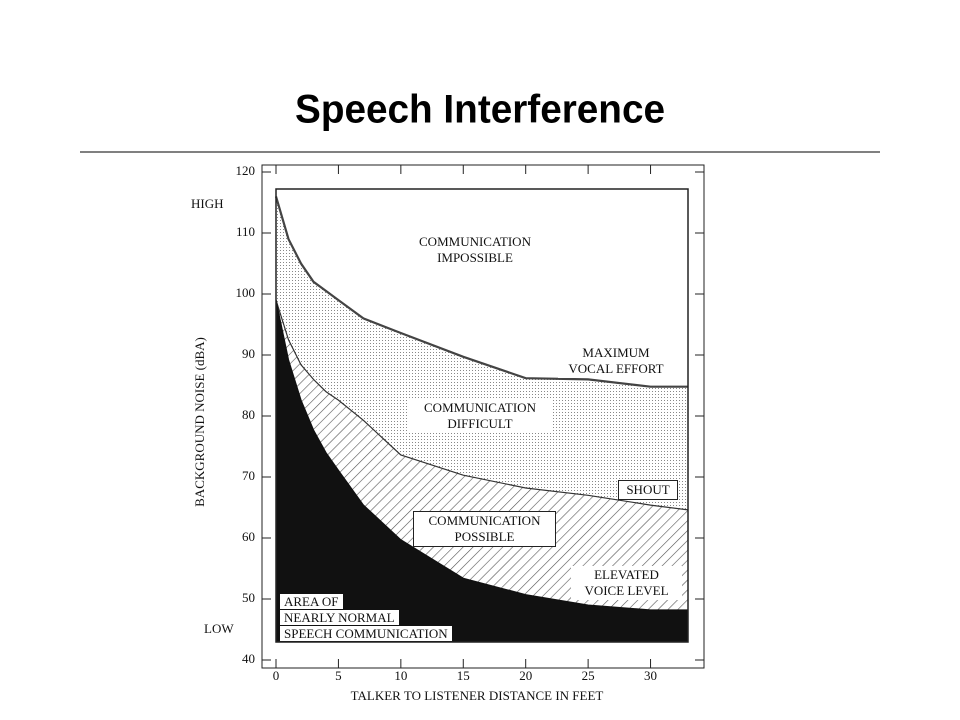 The height and width of the screenshot is (720, 960). What do you see at coordinates (207, 203) in the screenshot?
I see `y-note: HIGH` at bounding box center [207, 203].